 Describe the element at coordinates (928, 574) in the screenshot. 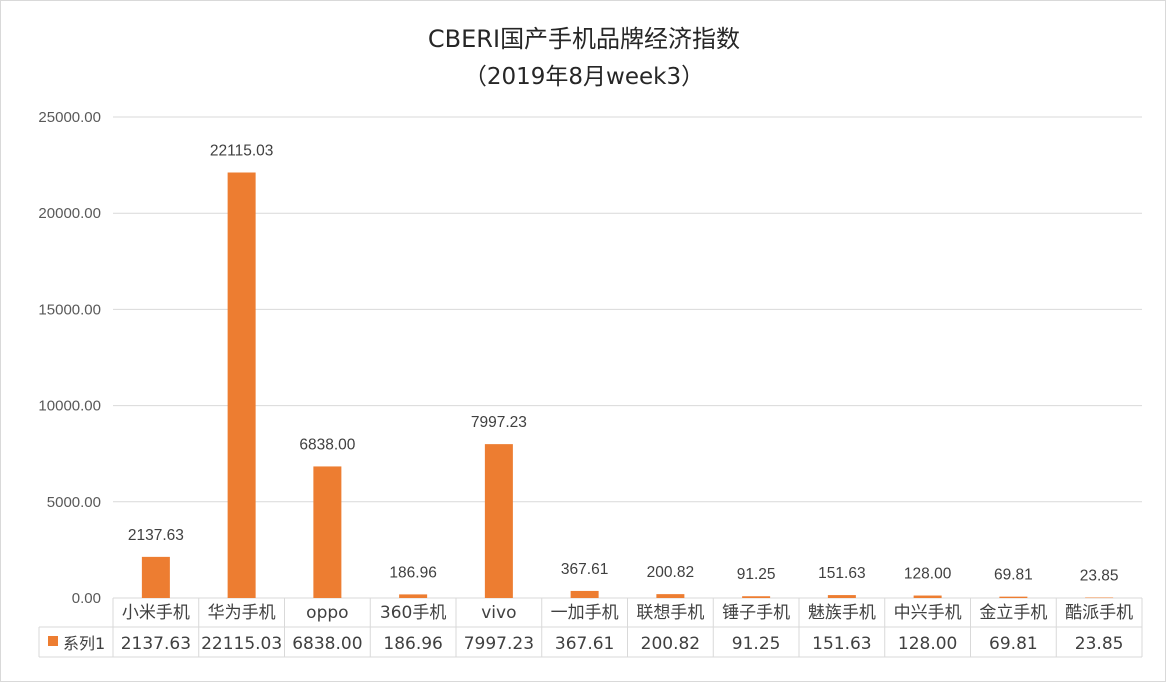

I see `data-label: 128.00` at that location.